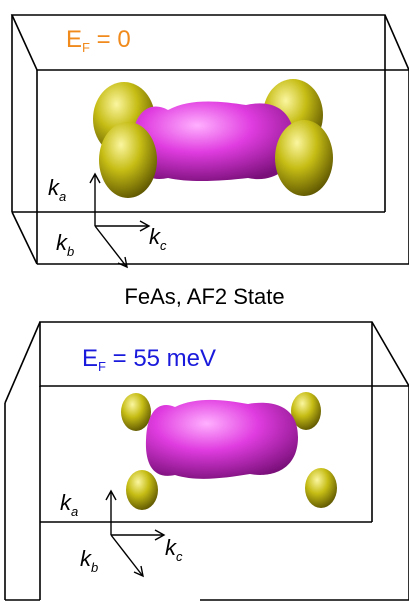 The height and width of the screenshot is (609, 409). I want to click on hole-pocket-back-left, so click(136, 412).